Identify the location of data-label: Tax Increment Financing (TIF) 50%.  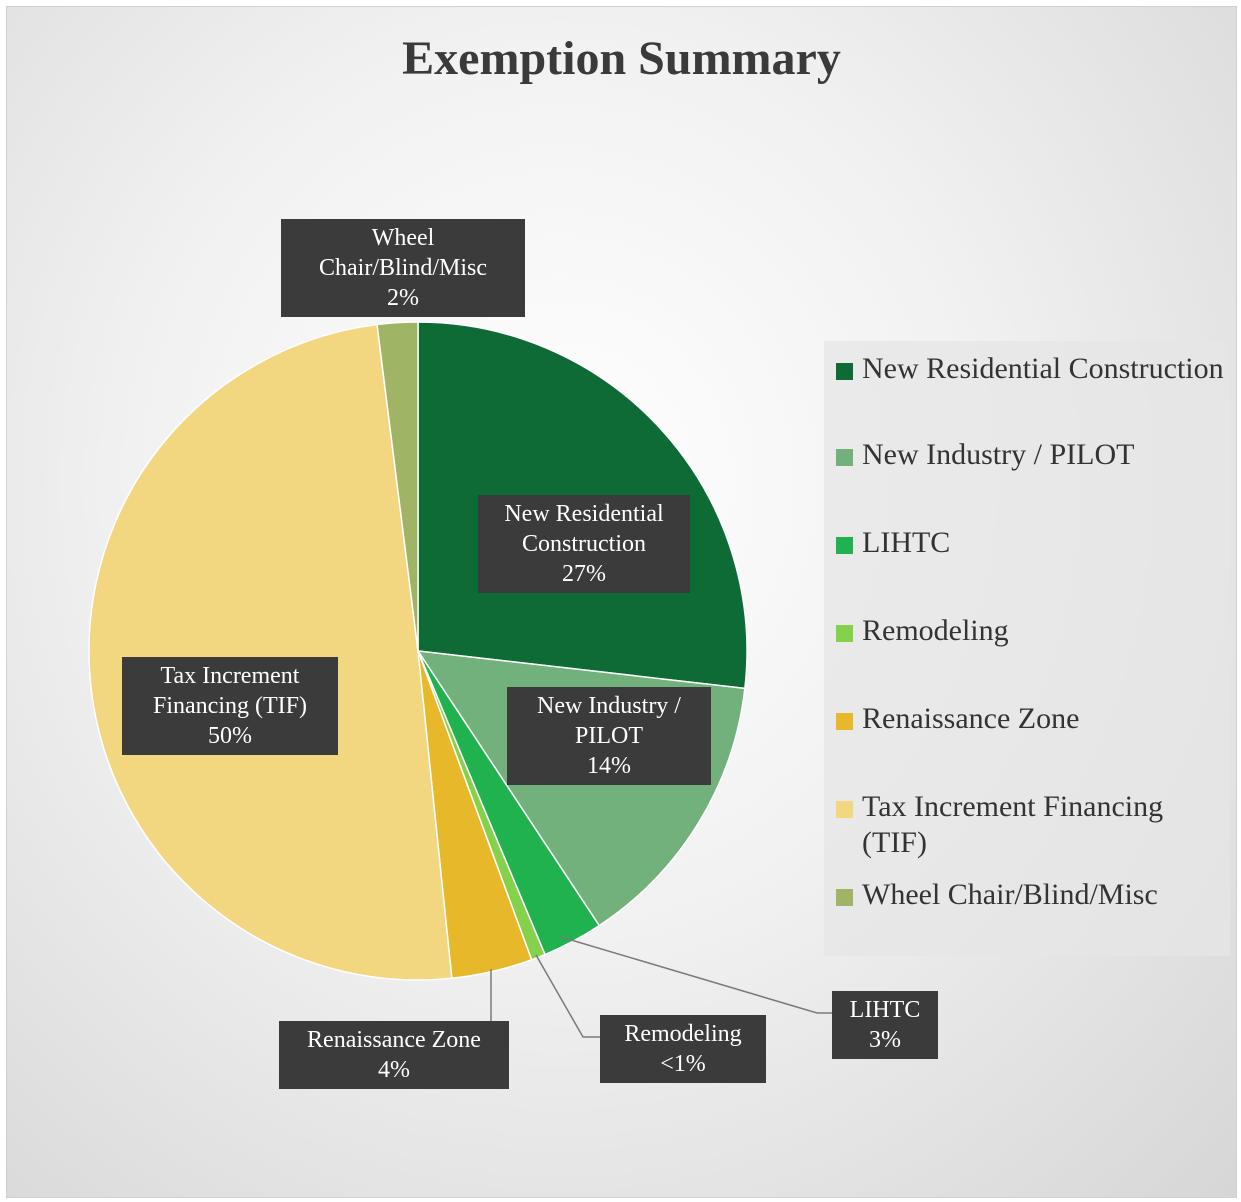
(230, 706).